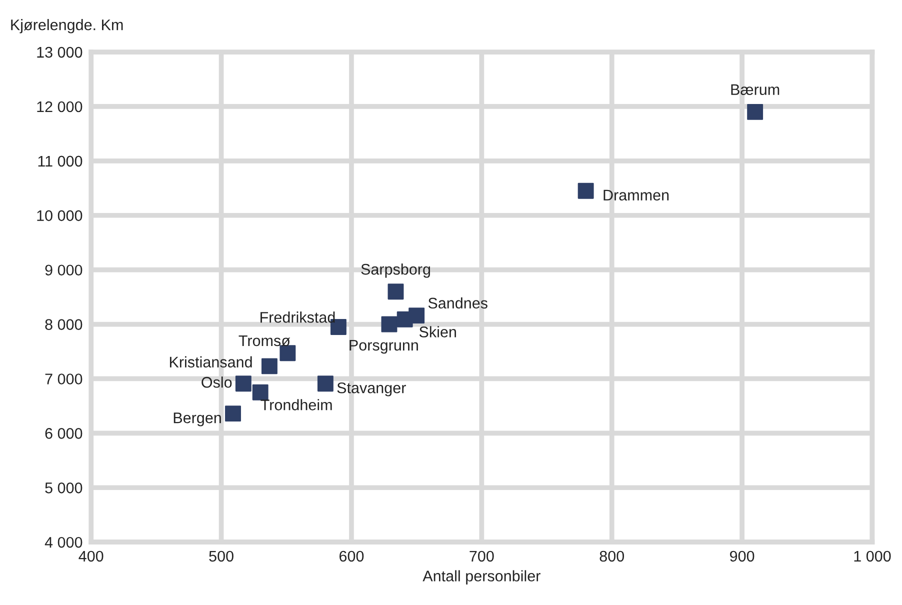 This screenshot has height=605, width=902. Describe the element at coordinates (384, 347) in the screenshot. I see `annotation: Porsgrunn` at that location.